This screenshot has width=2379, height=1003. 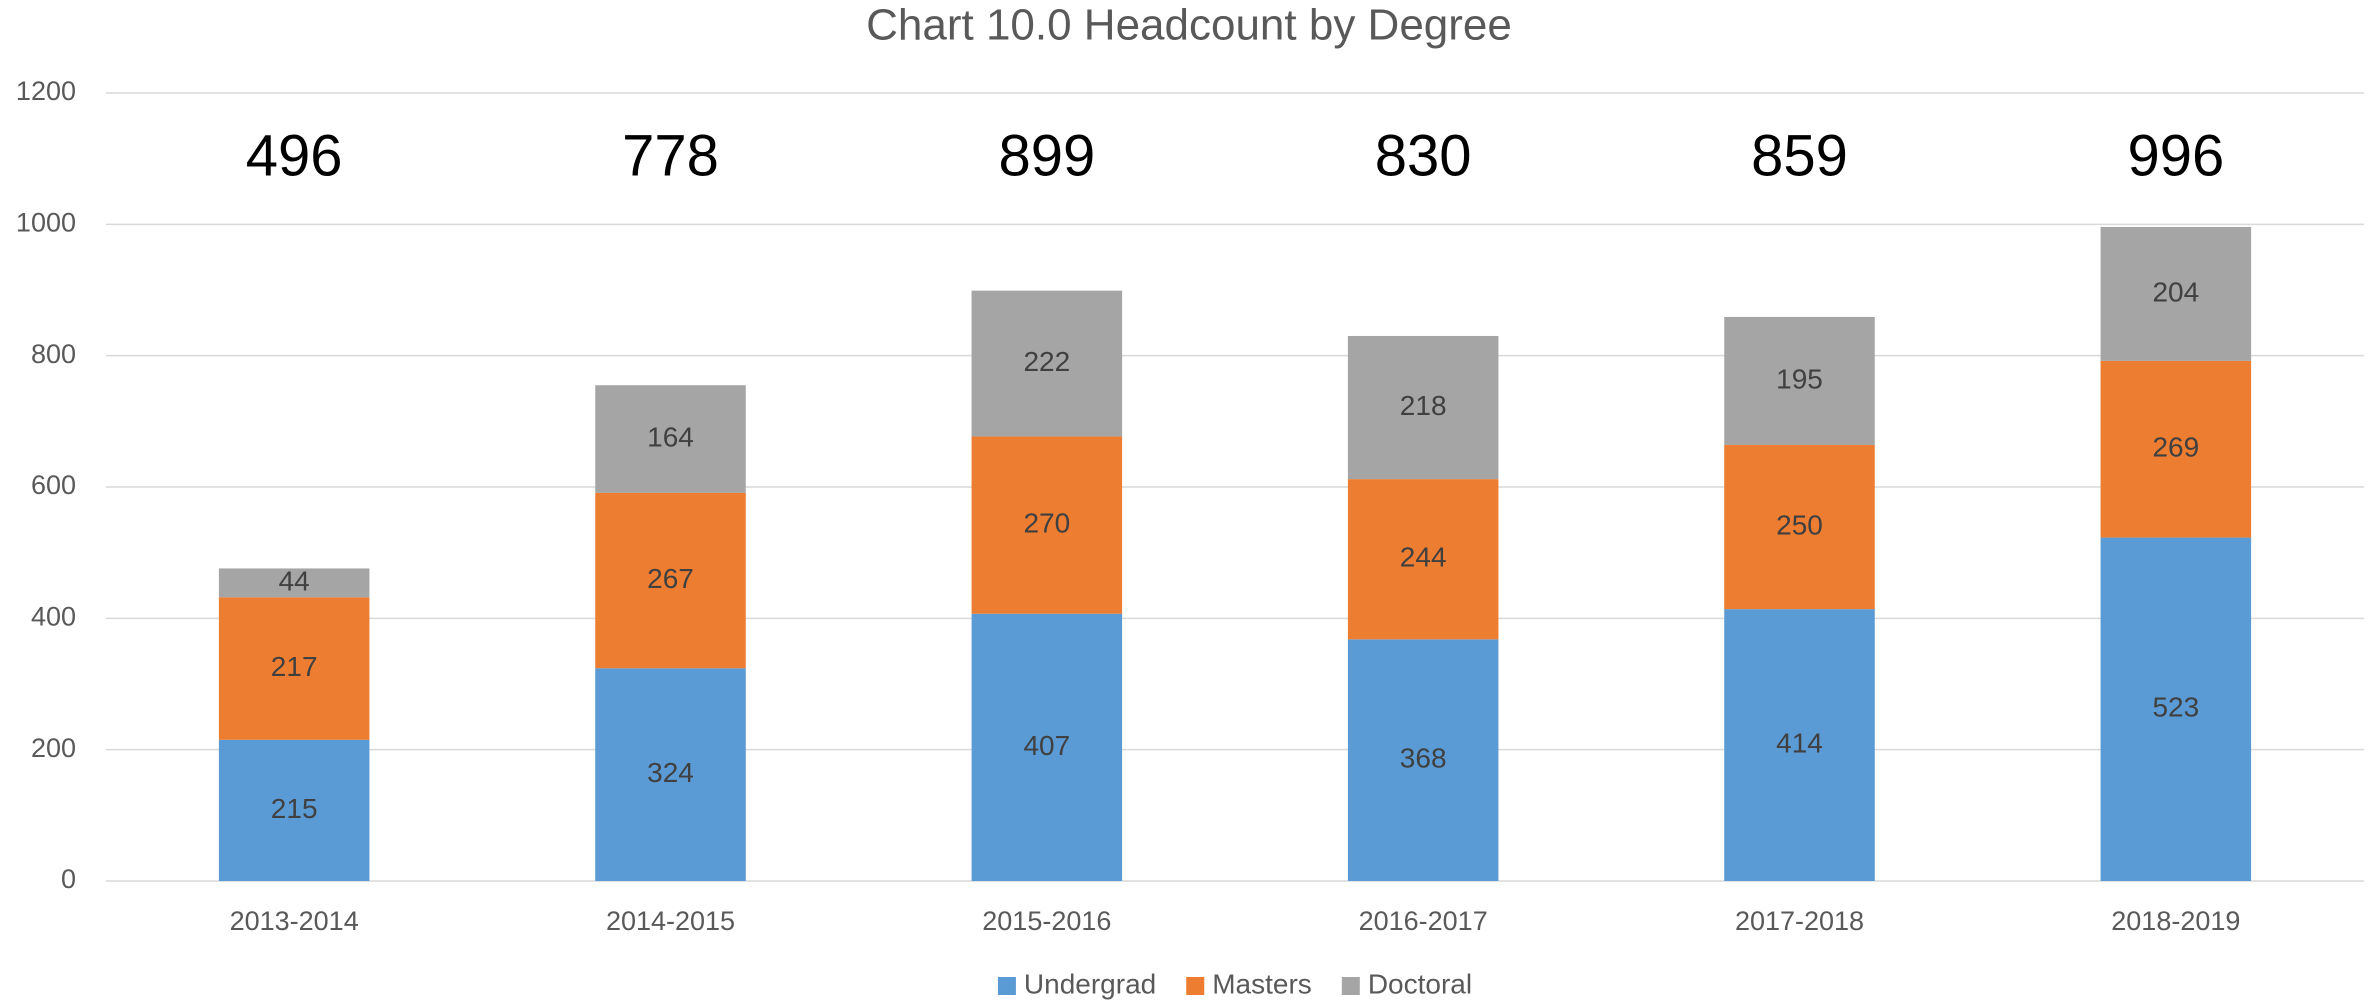 What do you see at coordinates (294, 155) in the screenshot?
I see `total-label: 496` at bounding box center [294, 155].